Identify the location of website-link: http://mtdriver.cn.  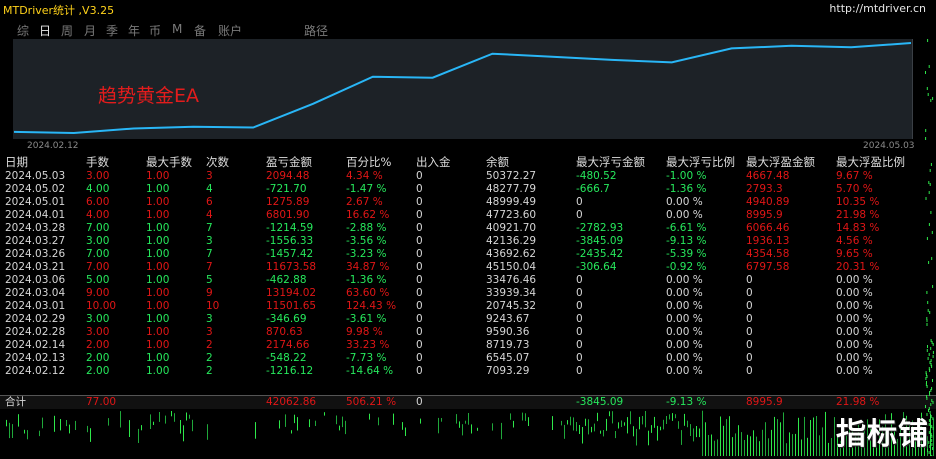
(877, 8).